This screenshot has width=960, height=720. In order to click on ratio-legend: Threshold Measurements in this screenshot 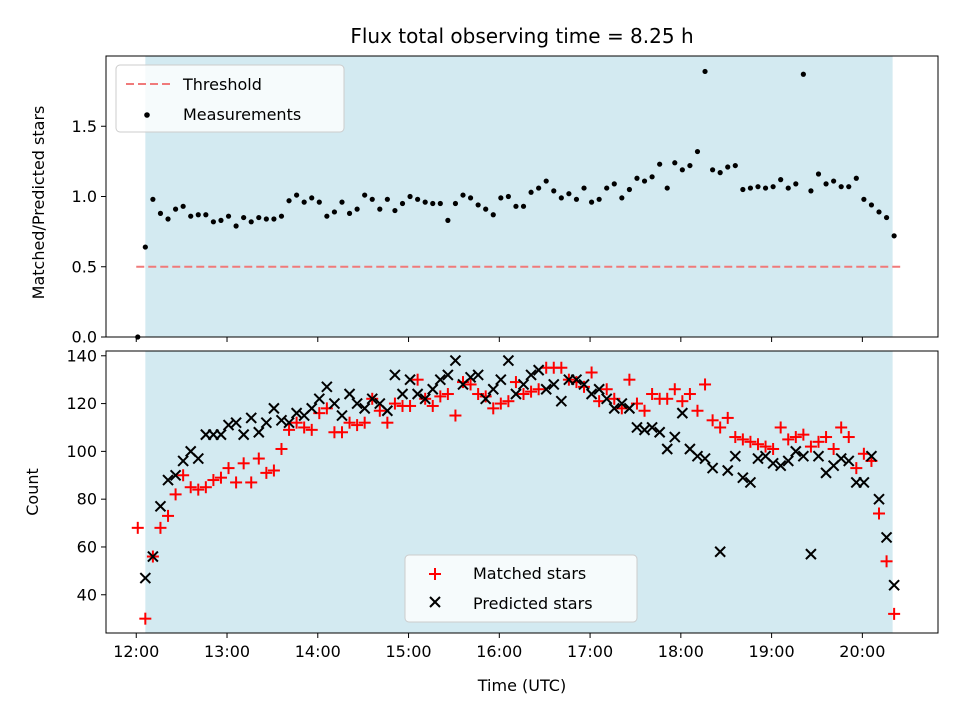, I will do `click(230, 98)`.